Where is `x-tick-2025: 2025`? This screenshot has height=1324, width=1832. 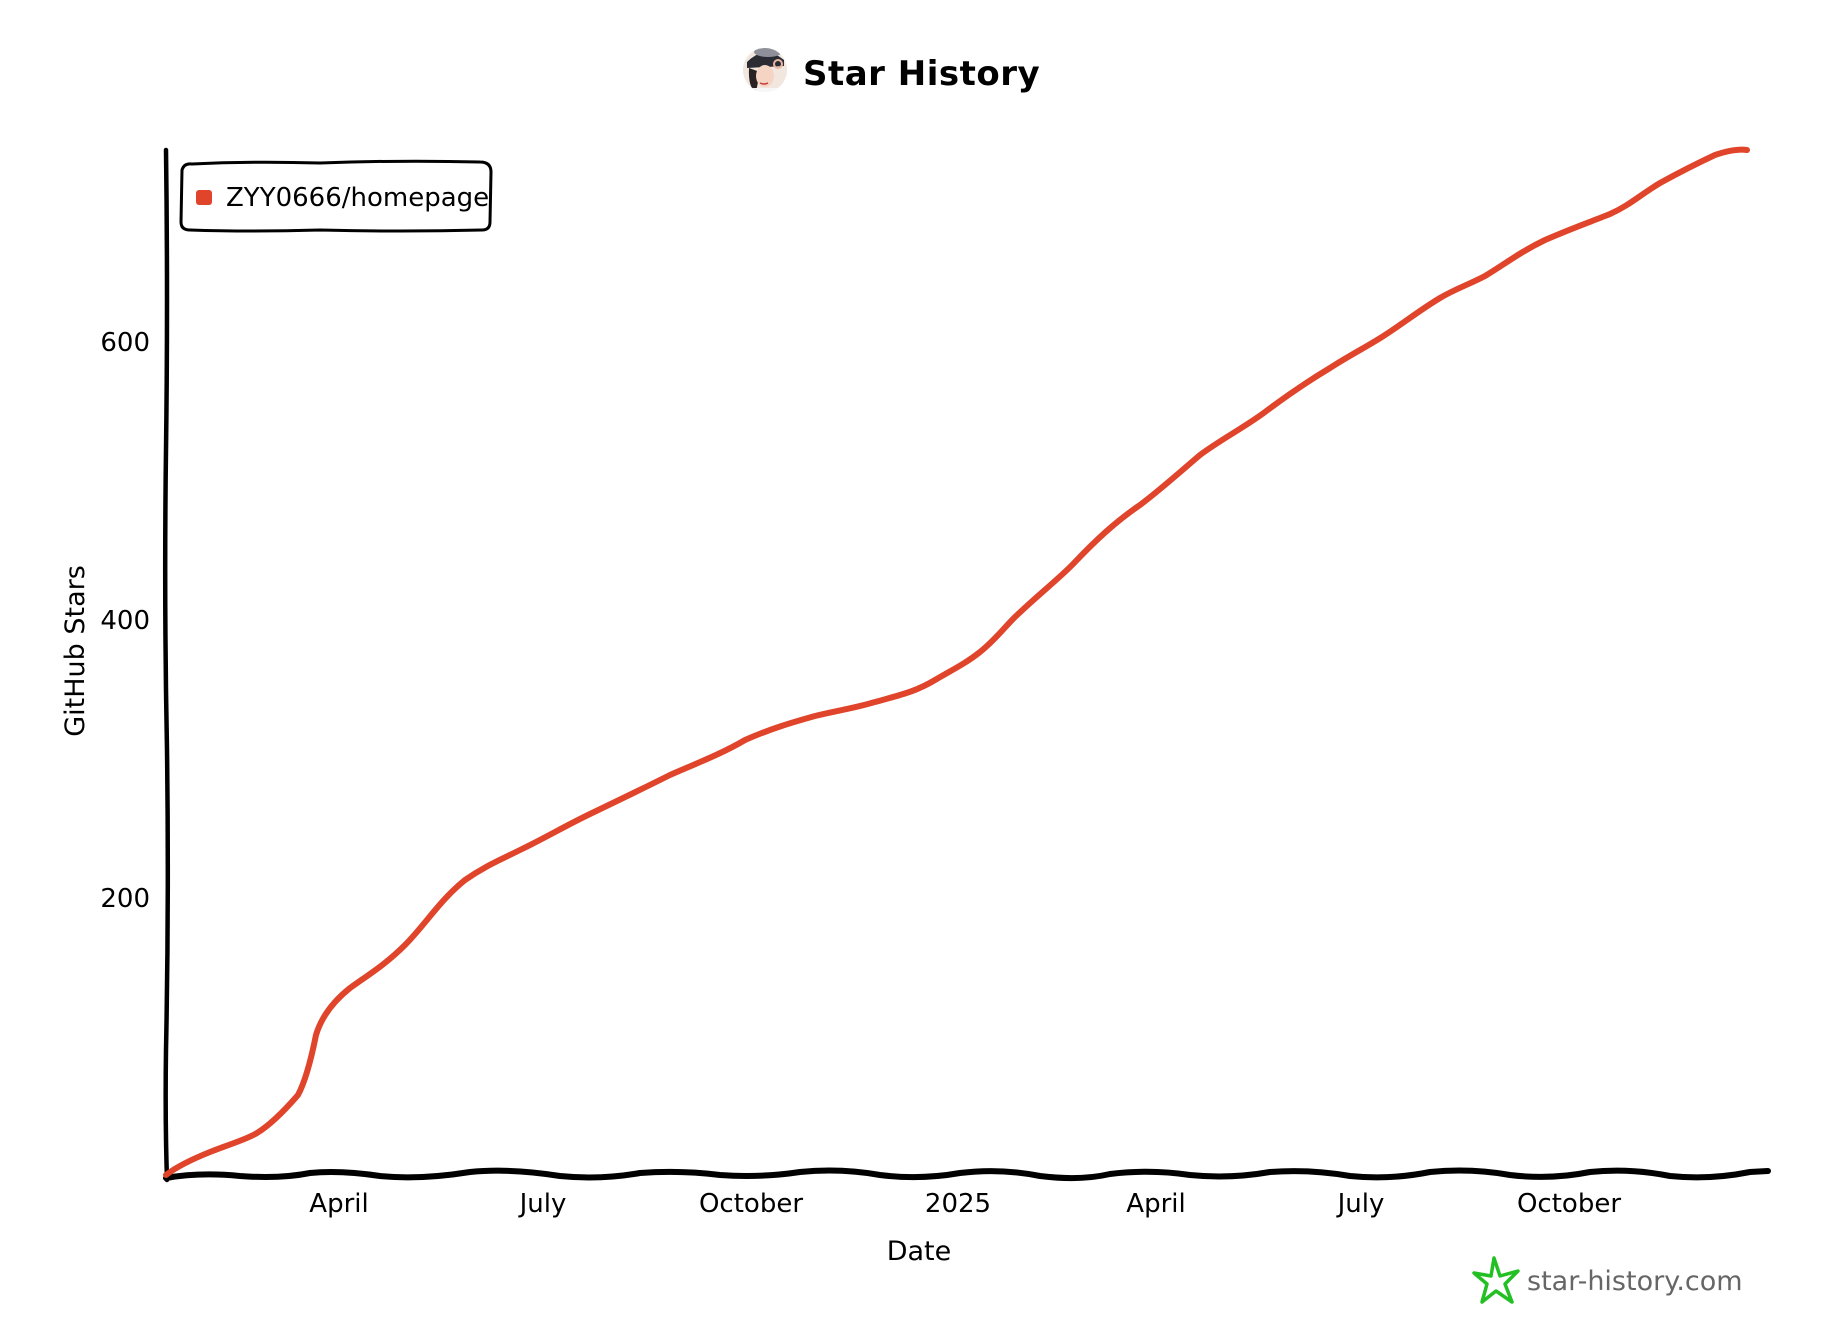 x-tick-2025: 2025 is located at coordinates (958, 1204).